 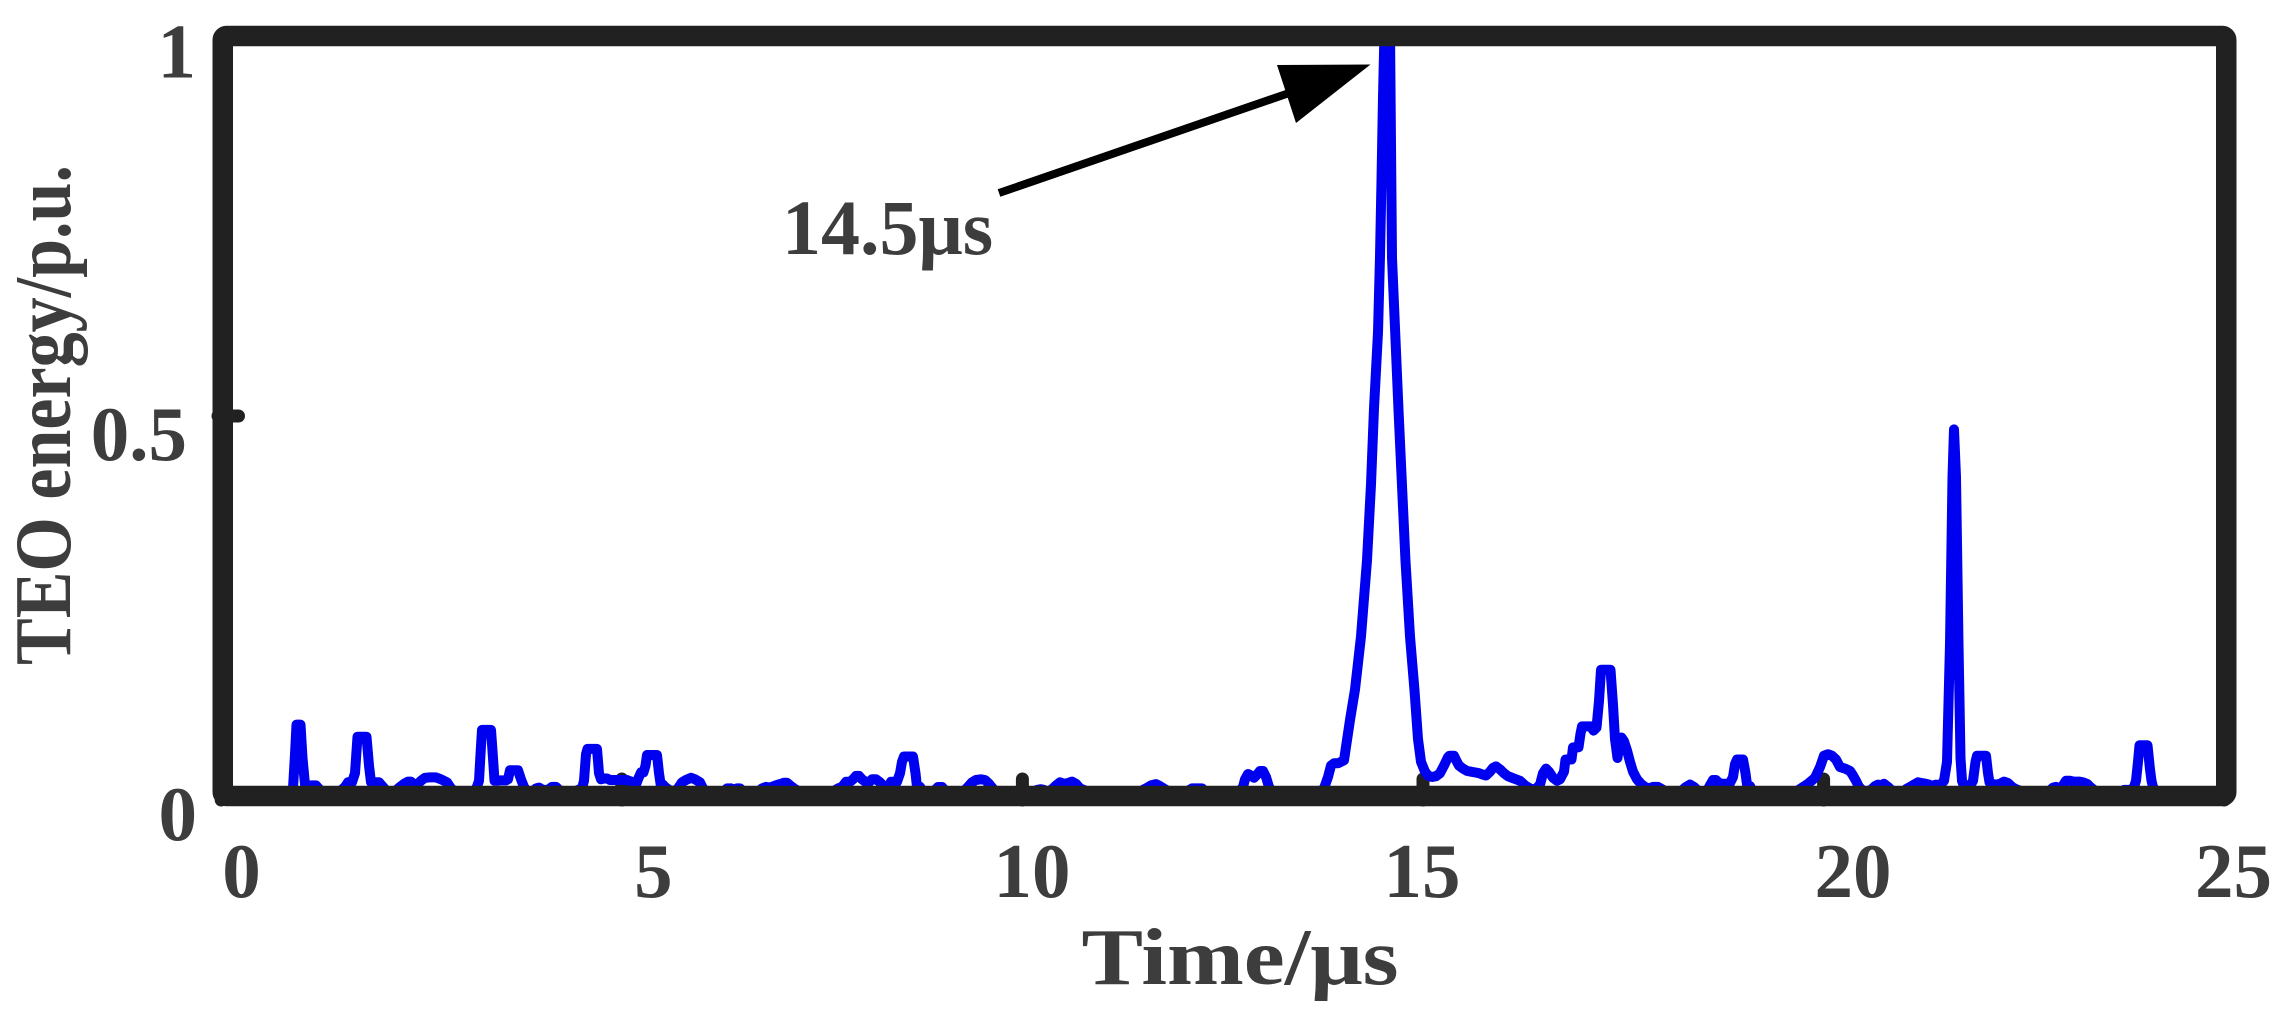 I want to click on svg-text: TEO energy/p.u., so click(x=44, y=415).